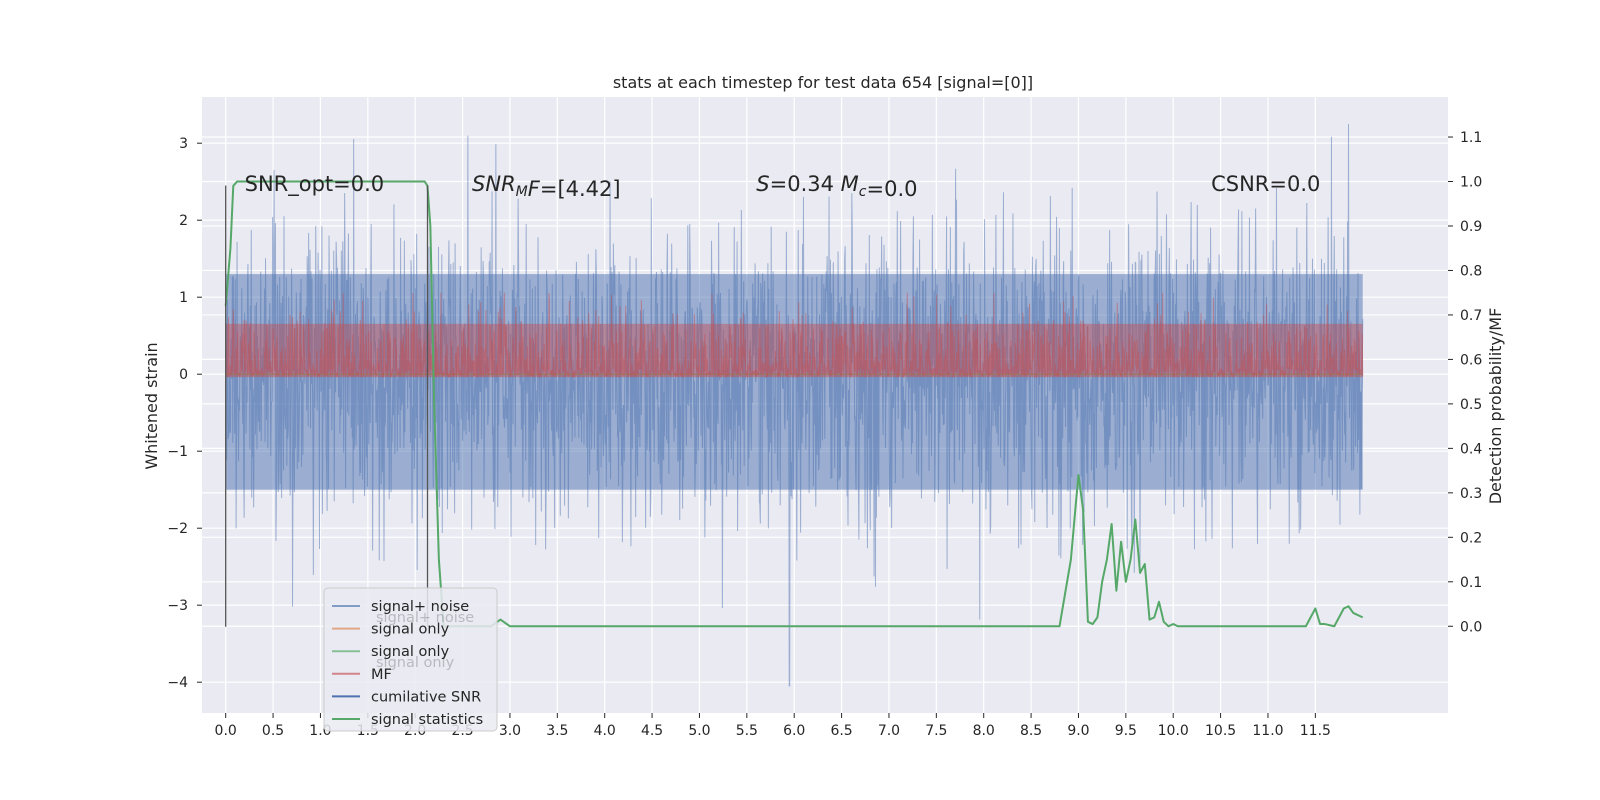 The width and height of the screenshot is (1600, 800). Describe the element at coordinates (1471, 494) in the screenshot. I see `y2-tick-label: 0.3` at that location.